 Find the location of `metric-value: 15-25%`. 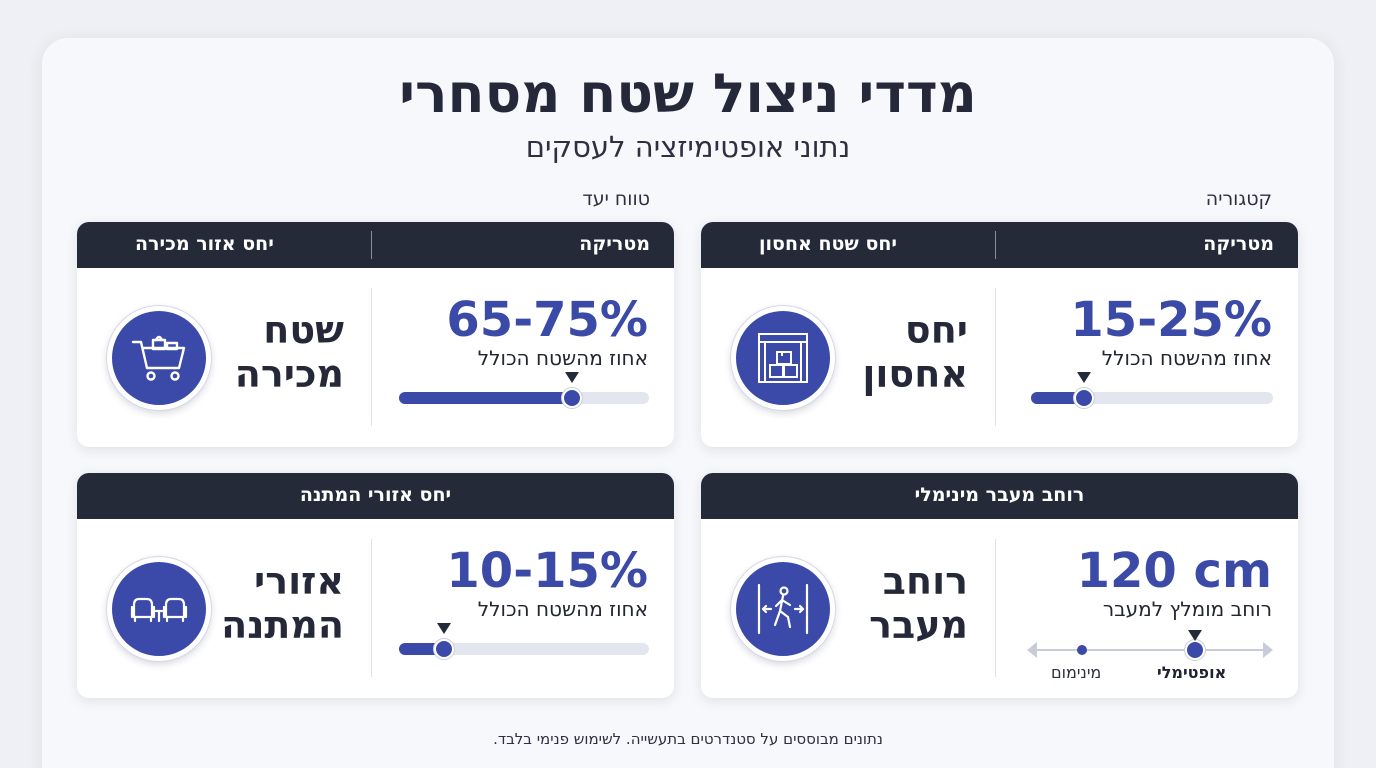

metric-value: 15-25% is located at coordinates (1171, 320).